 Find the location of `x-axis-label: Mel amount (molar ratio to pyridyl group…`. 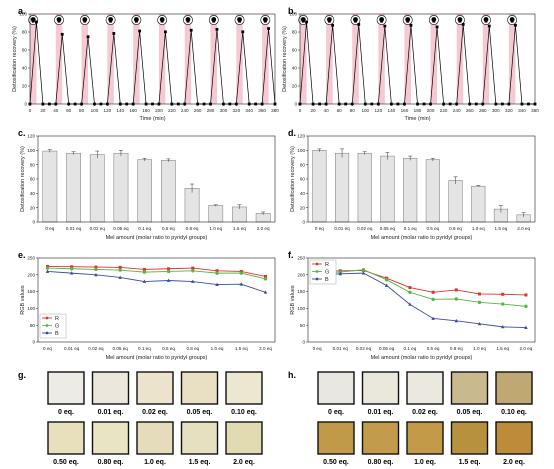

x-axis-label: Mel amount (molar ratio to pyridyl group… is located at coordinates (157, 358).